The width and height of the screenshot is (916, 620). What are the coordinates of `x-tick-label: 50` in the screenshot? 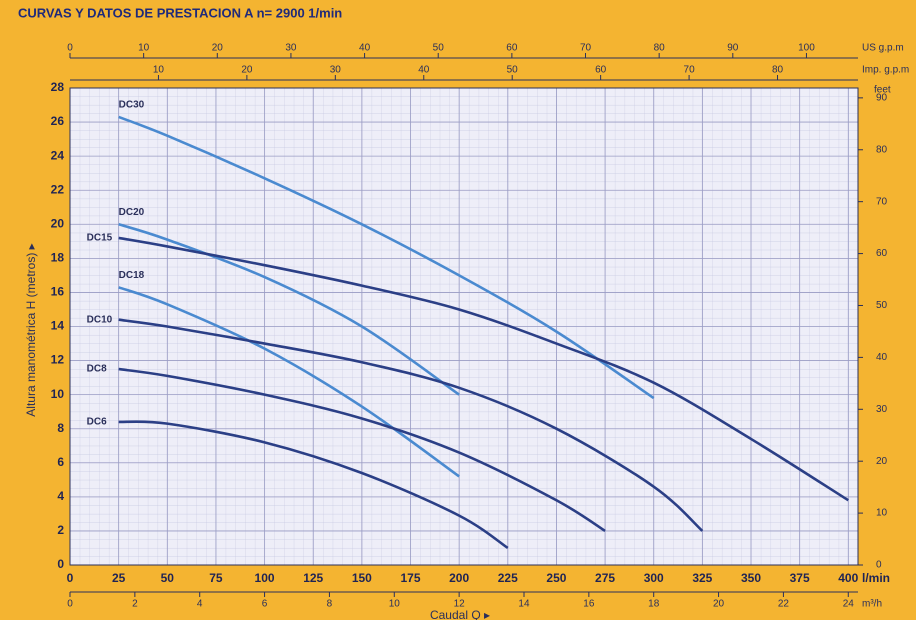 It's located at (168, 578).